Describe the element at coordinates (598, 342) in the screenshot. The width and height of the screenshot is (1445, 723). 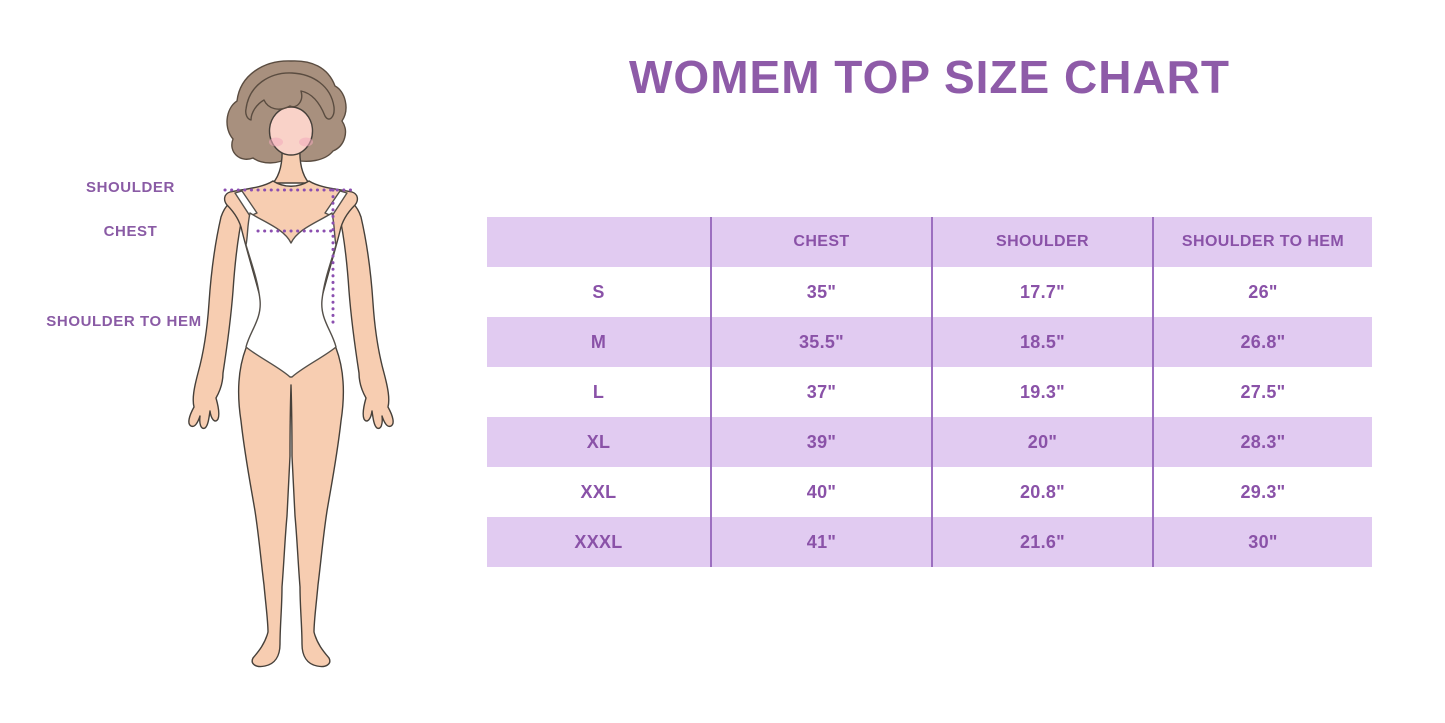
I see `size-cell: M` at that location.